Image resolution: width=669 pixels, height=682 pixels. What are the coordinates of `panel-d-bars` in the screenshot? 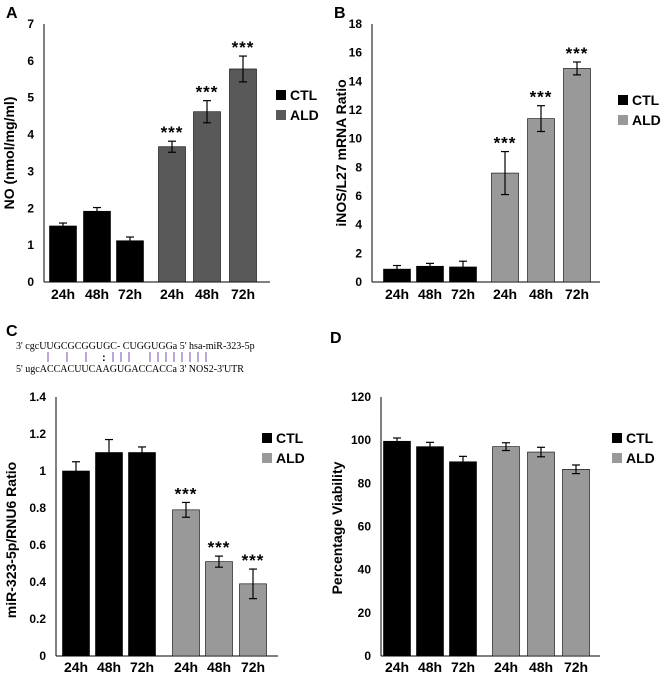 It's located at (486, 548).